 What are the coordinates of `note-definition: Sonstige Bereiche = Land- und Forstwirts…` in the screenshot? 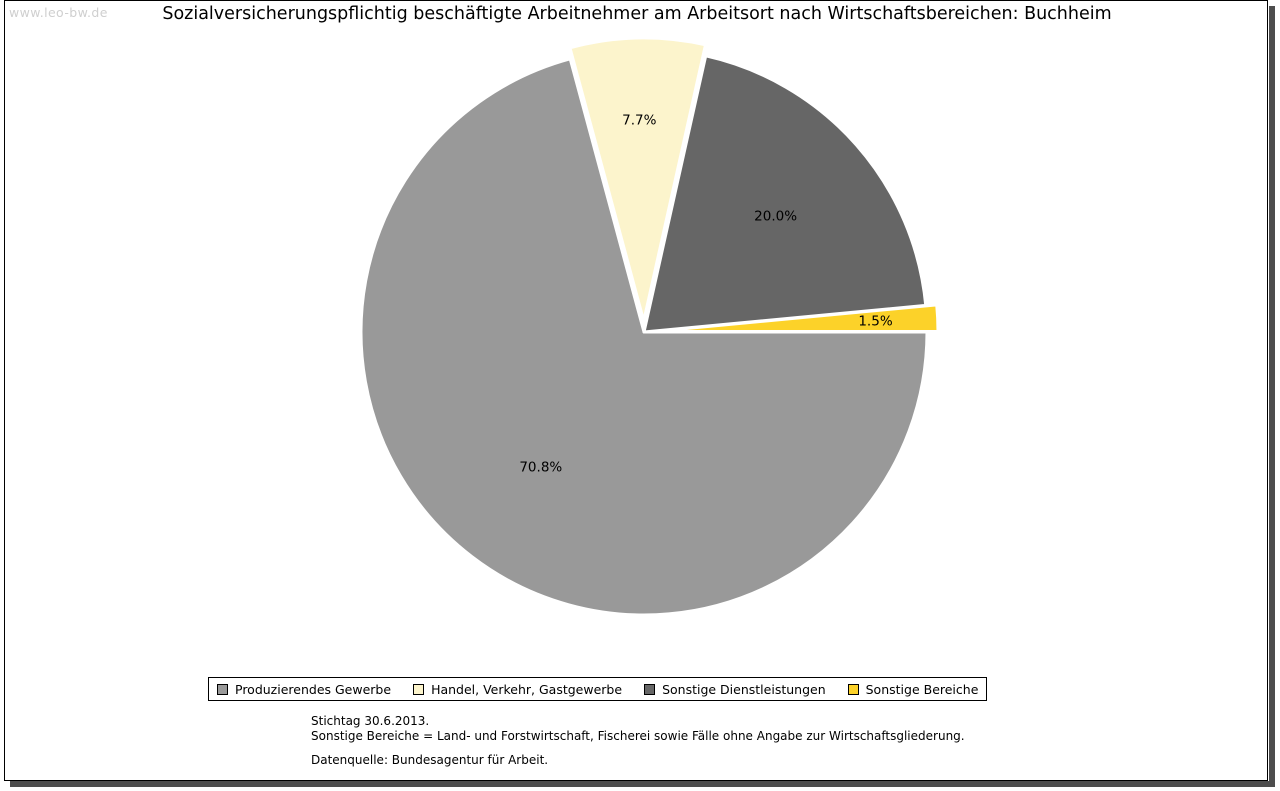 It's located at (638, 735).